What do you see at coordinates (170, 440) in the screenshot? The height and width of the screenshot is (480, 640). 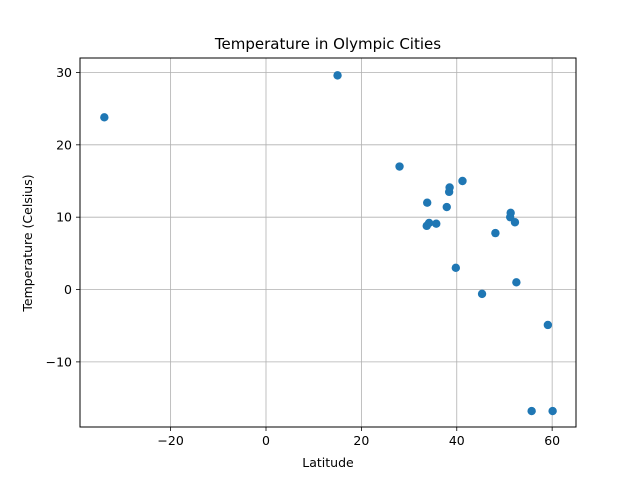 I see `x-tick-label: −20` at bounding box center [170, 440].